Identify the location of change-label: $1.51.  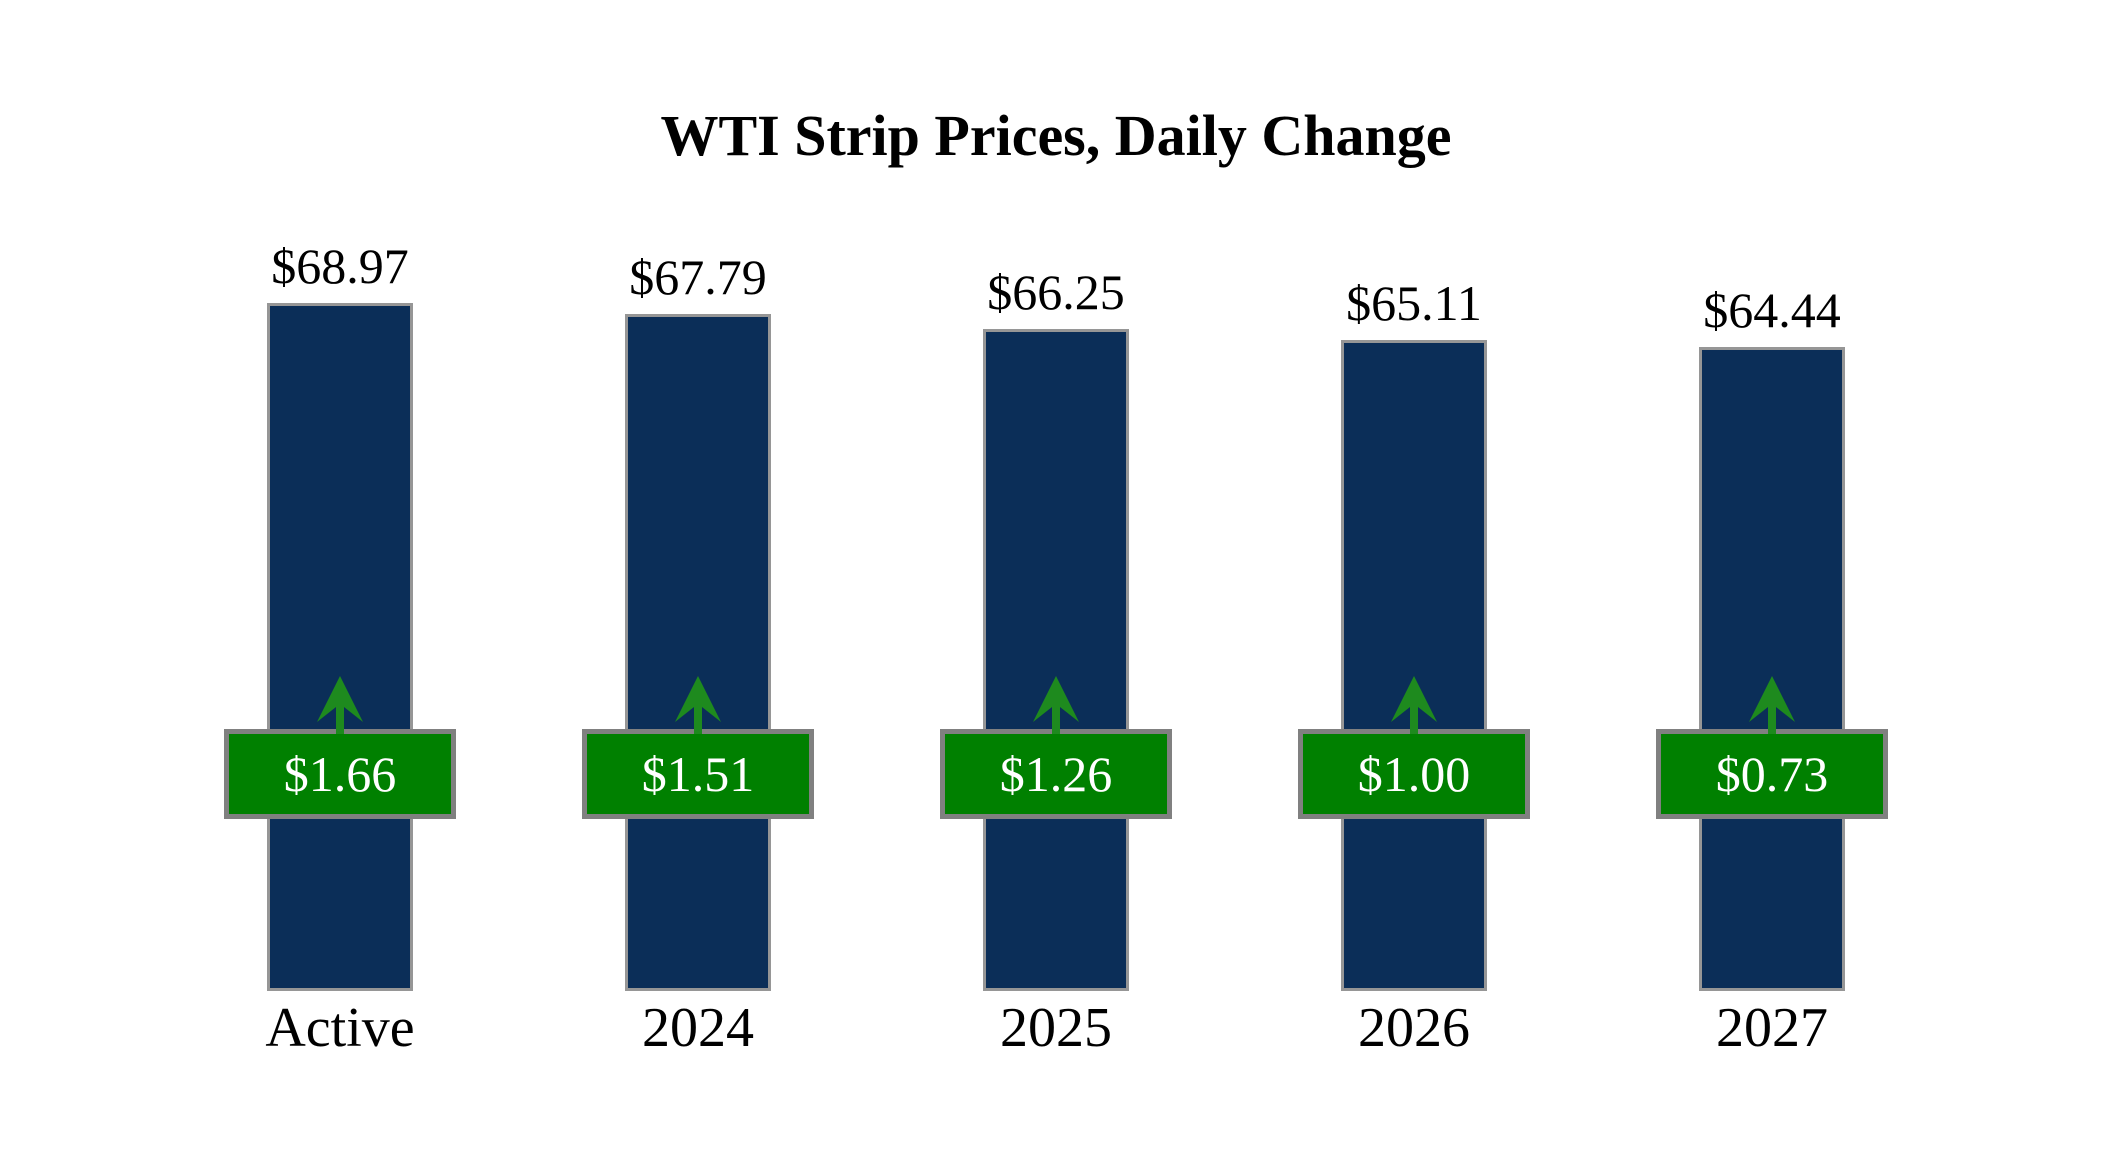
(698, 774).